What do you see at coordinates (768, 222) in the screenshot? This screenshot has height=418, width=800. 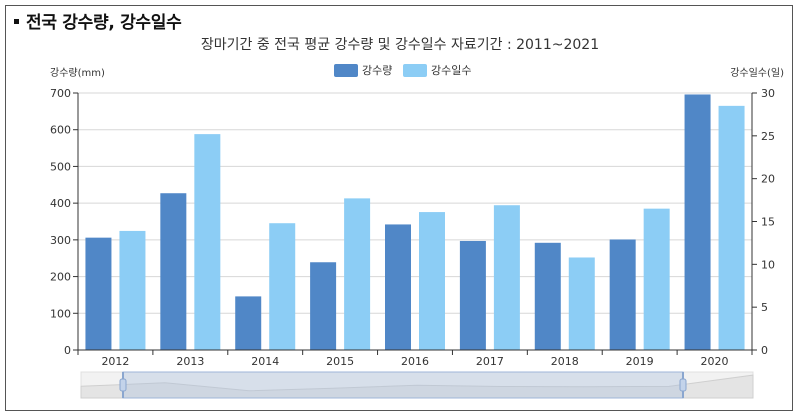 I see `right-axis-tick-label: 15` at bounding box center [768, 222].